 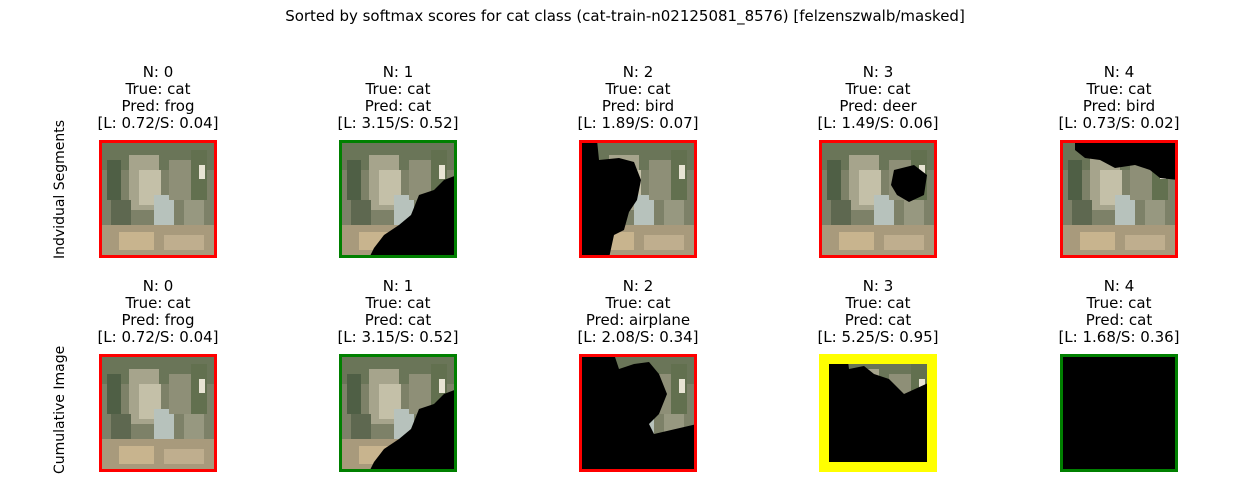 I want to click on panel-title: N: 4 True: cat Pred: cat [L: 1.68/S: 0.36], so click(x=1119, y=312).